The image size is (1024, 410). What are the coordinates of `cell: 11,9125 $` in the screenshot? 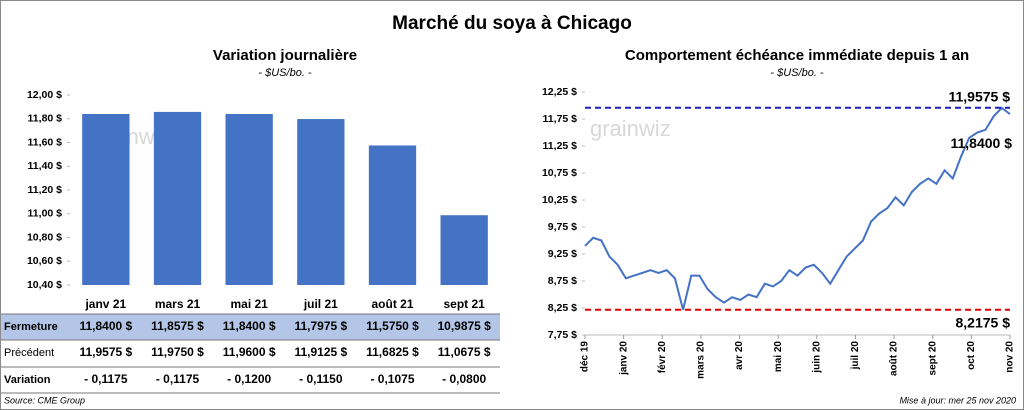 It's located at (320, 352).